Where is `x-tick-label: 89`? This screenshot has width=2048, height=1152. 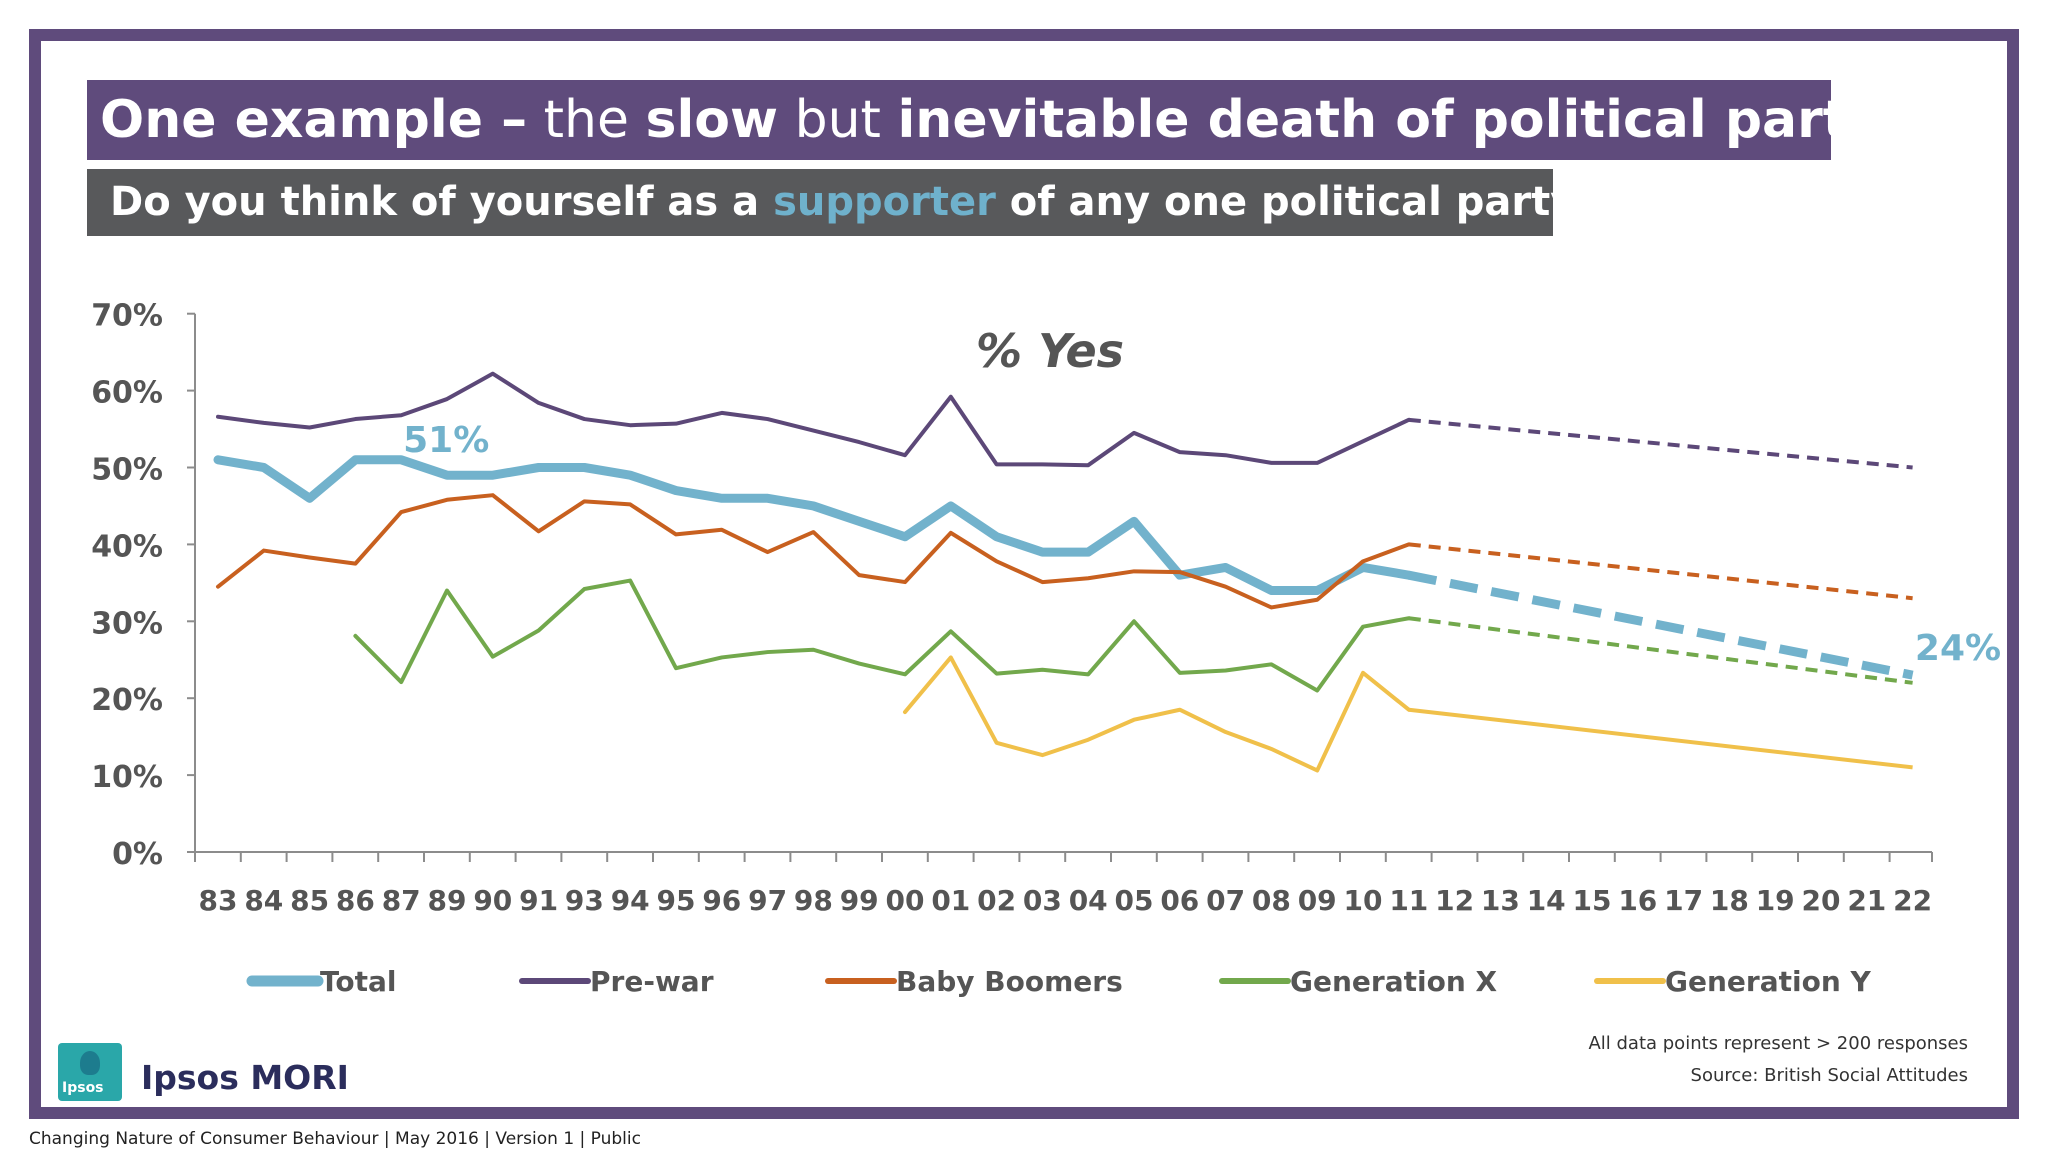
x-tick-label: 89 is located at coordinates (447, 900).